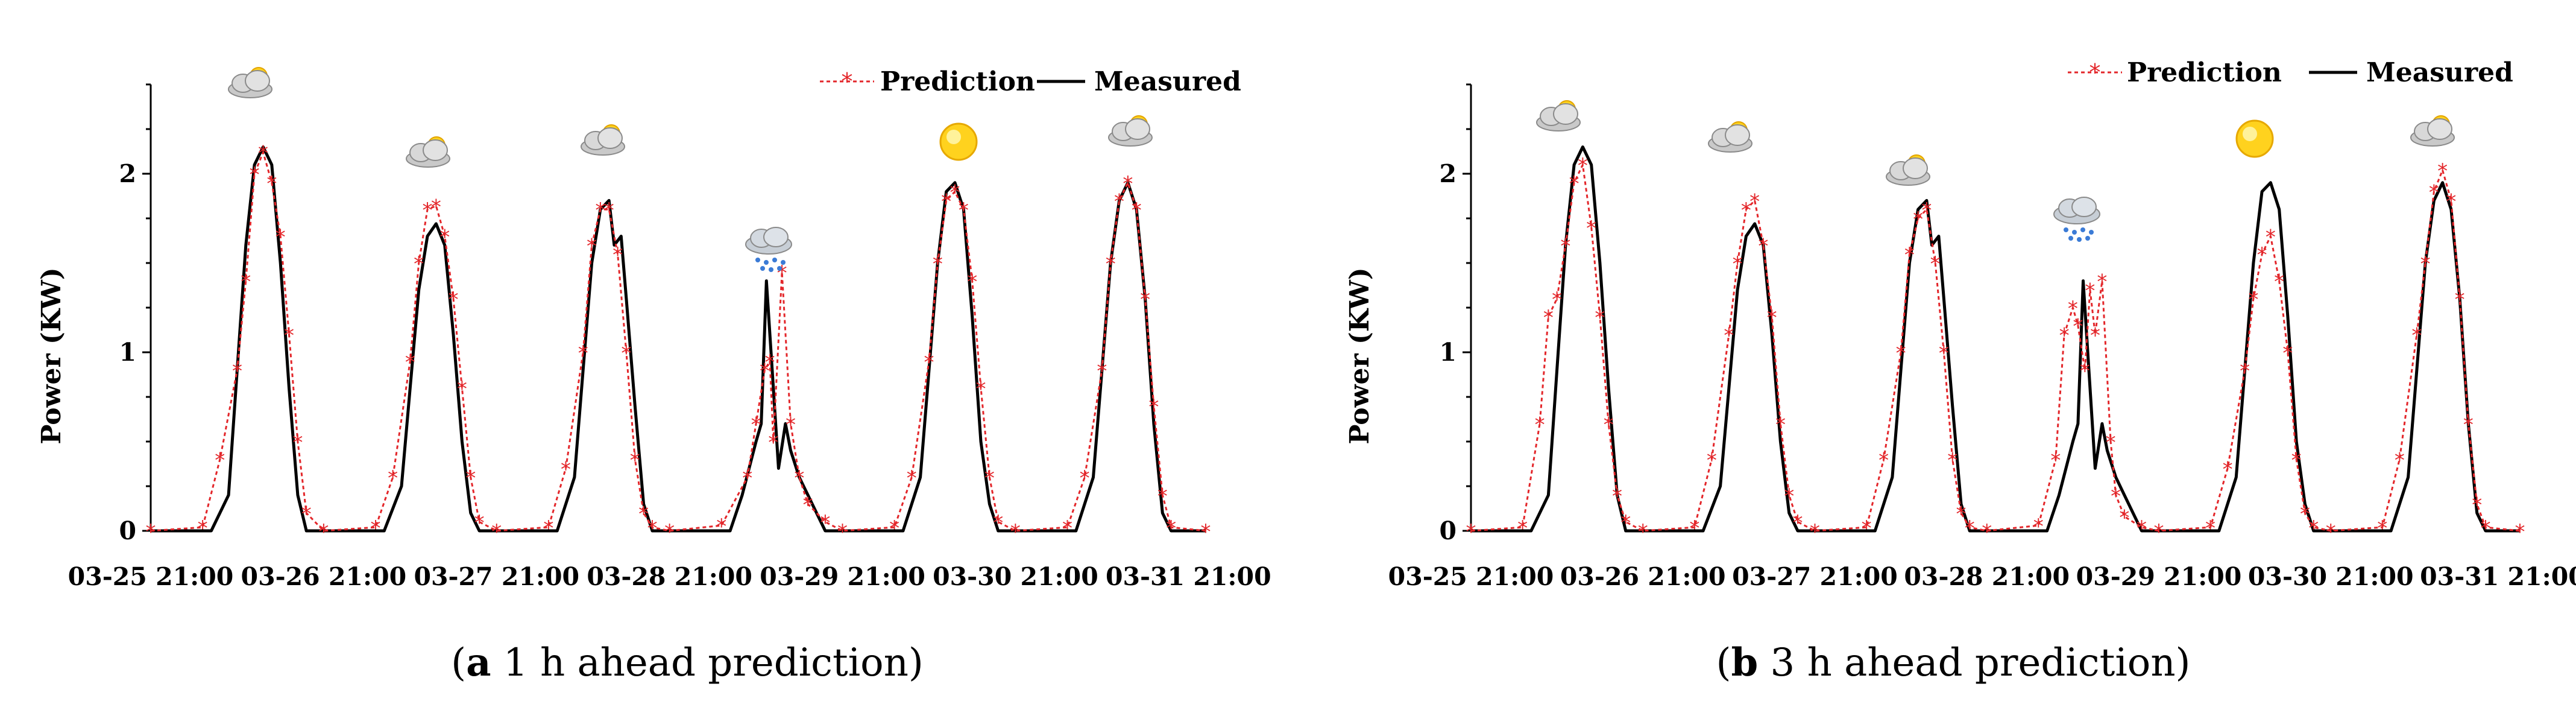 The width and height of the screenshot is (2576, 713). I want to click on y-tick-label: 1, so click(127, 352).